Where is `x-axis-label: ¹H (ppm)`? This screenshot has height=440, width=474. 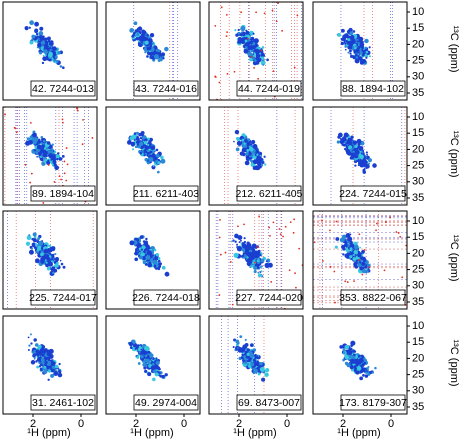 x-axis-label: ¹H (ppm) is located at coordinates (151, 433).